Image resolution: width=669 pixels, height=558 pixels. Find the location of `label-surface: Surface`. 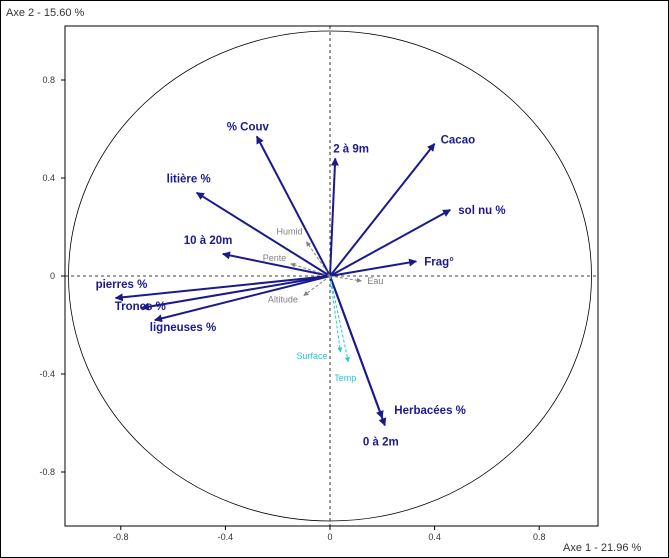

label-surface: Surface is located at coordinates (311, 356).